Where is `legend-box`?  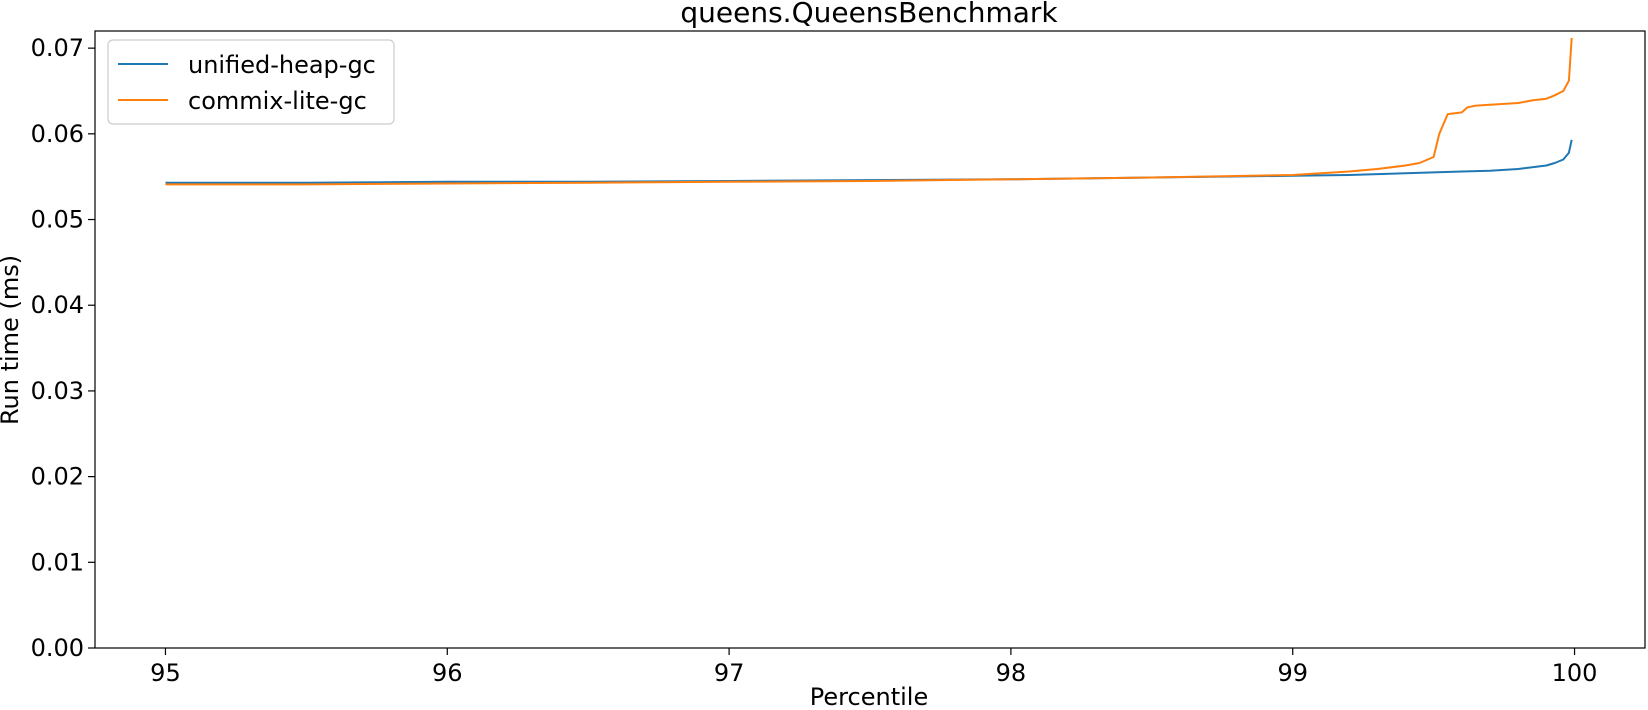 legend-box is located at coordinates (251, 82).